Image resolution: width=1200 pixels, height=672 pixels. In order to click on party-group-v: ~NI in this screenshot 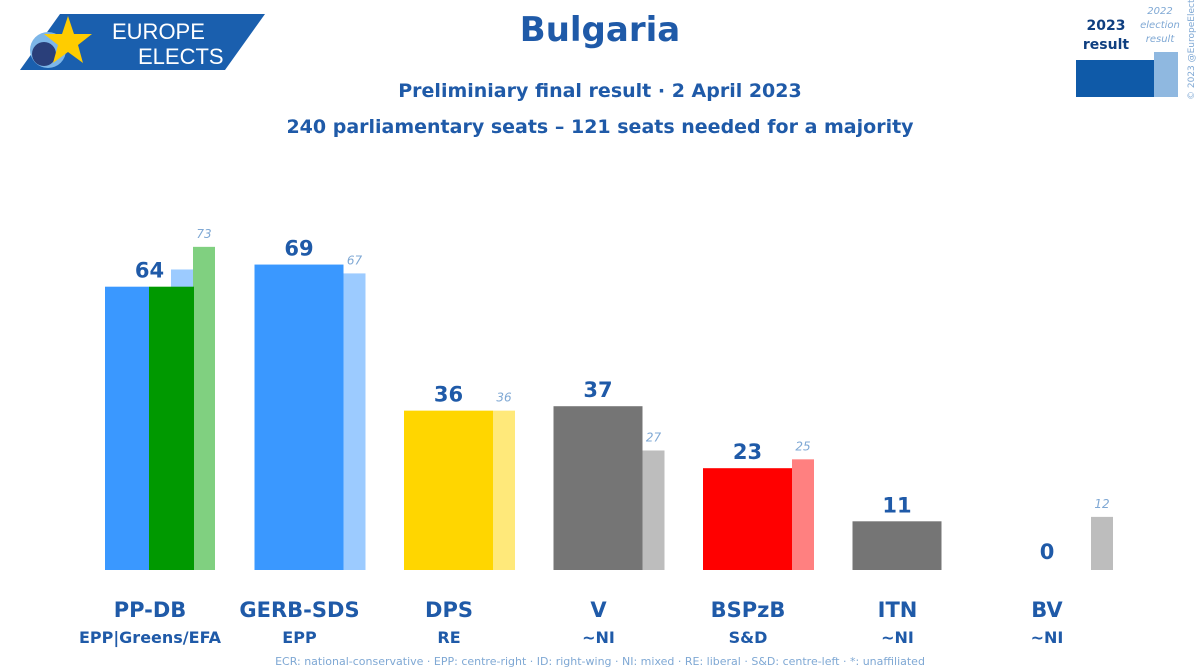, I will do `click(598, 637)`.